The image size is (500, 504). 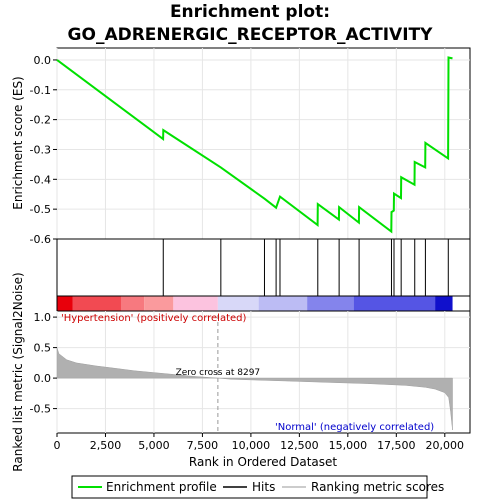 What do you see at coordinates (396, 445) in the screenshot?
I see `x-tick-label: 17,500` at bounding box center [396, 445].